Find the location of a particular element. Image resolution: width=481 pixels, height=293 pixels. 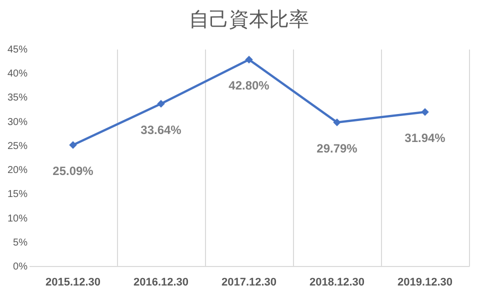

data-label: 25.09% is located at coordinates (73, 171).